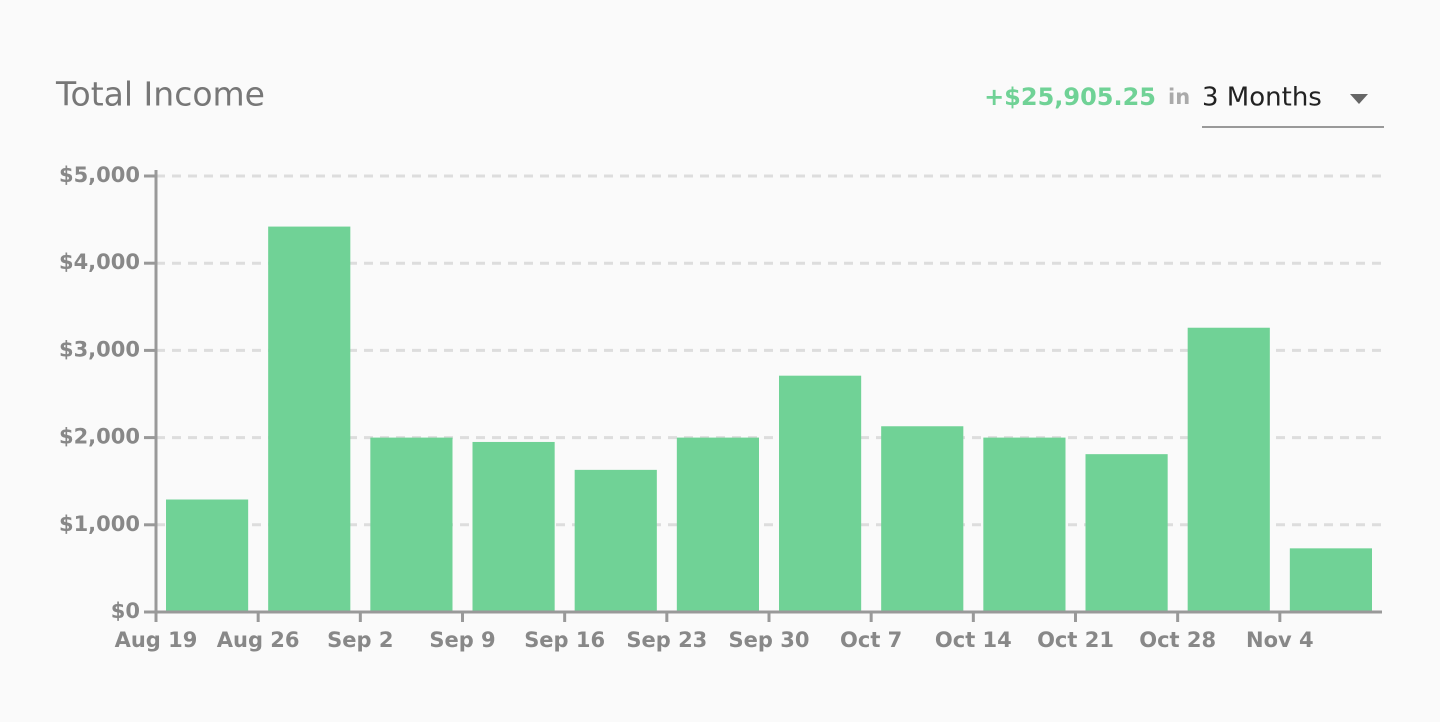 This screenshot has height=722, width=1440. What do you see at coordinates (564, 640) in the screenshot?
I see `x-tick-label: Sep 16` at bounding box center [564, 640].